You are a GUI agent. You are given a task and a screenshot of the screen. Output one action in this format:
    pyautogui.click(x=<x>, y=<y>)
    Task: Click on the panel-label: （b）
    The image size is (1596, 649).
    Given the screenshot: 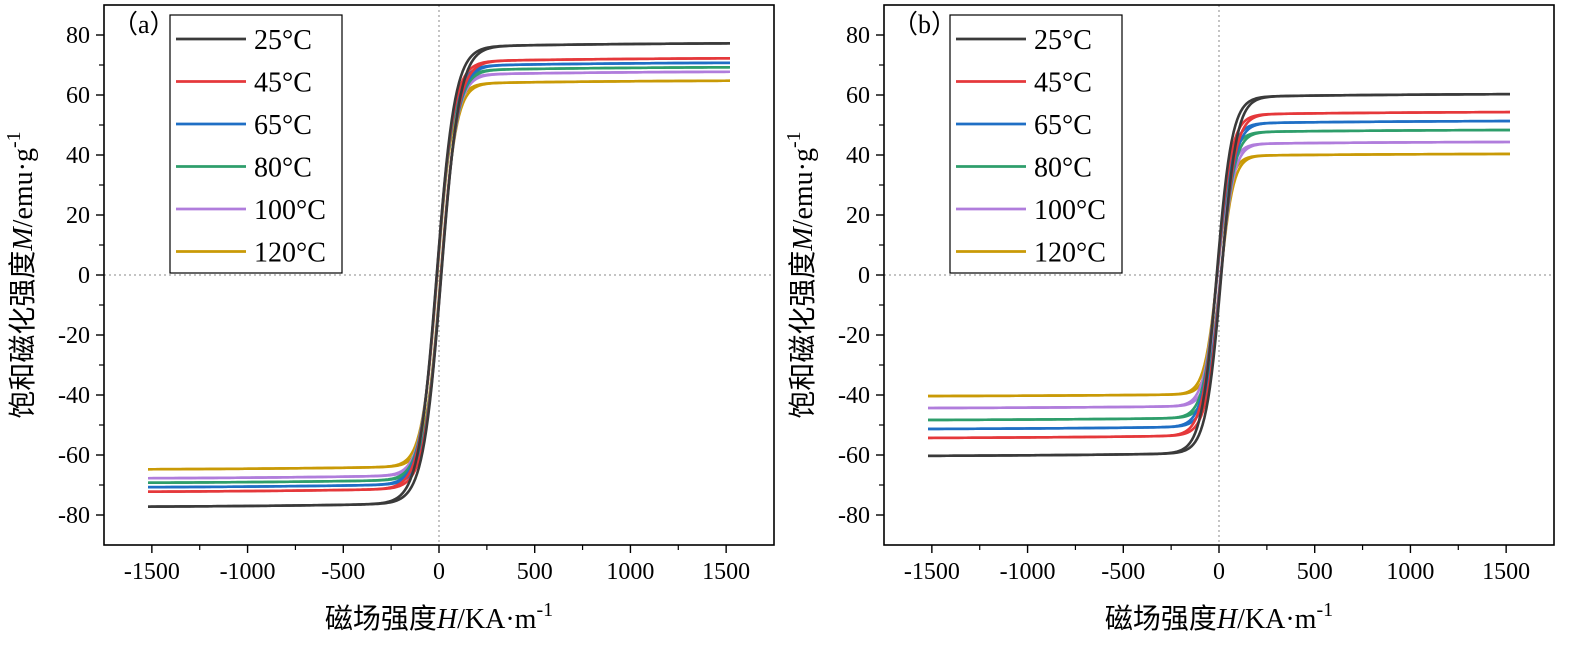 What is the action you would take?
    pyautogui.click(x=924, y=24)
    